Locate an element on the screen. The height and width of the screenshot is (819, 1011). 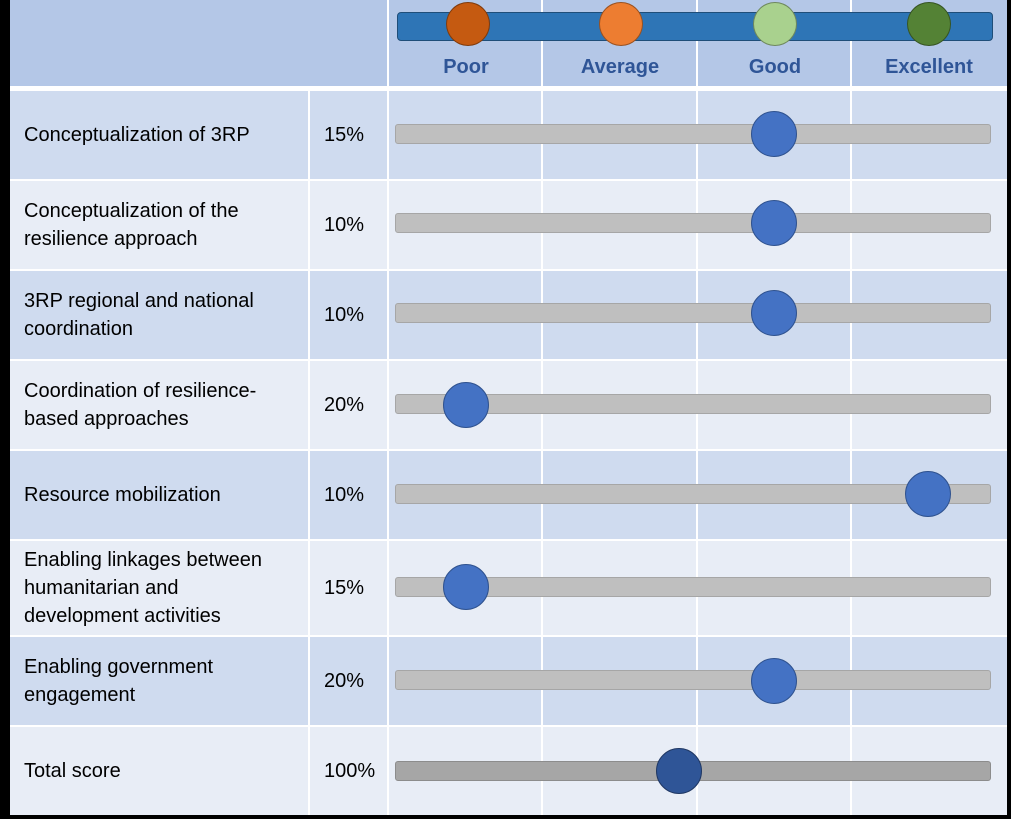
header-separator is located at coordinates (508, 88).